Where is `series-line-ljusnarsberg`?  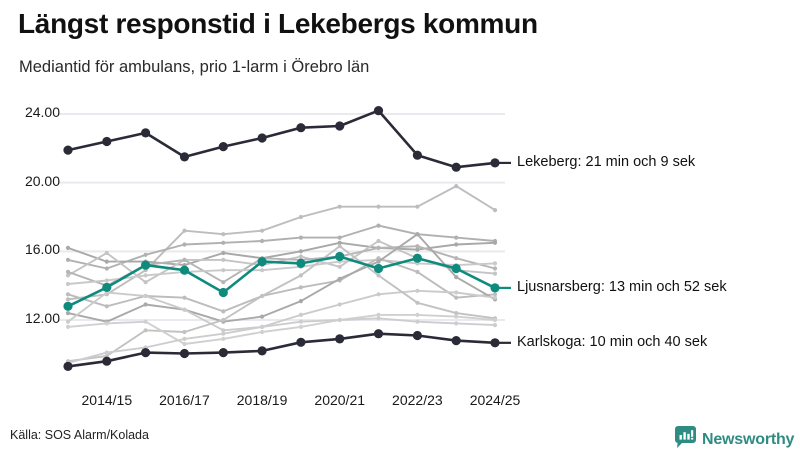
series-line-ljusnarsberg is located at coordinates (281, 281).